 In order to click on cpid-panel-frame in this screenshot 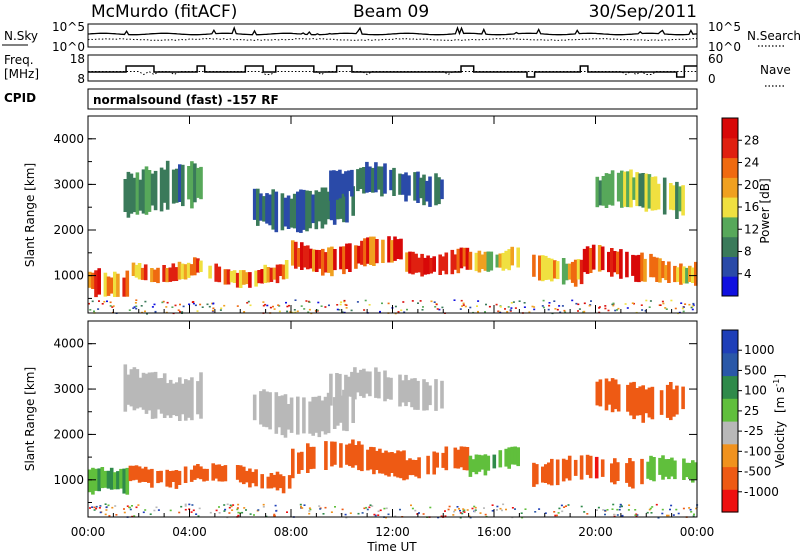, I will do `click(392, 99)`.